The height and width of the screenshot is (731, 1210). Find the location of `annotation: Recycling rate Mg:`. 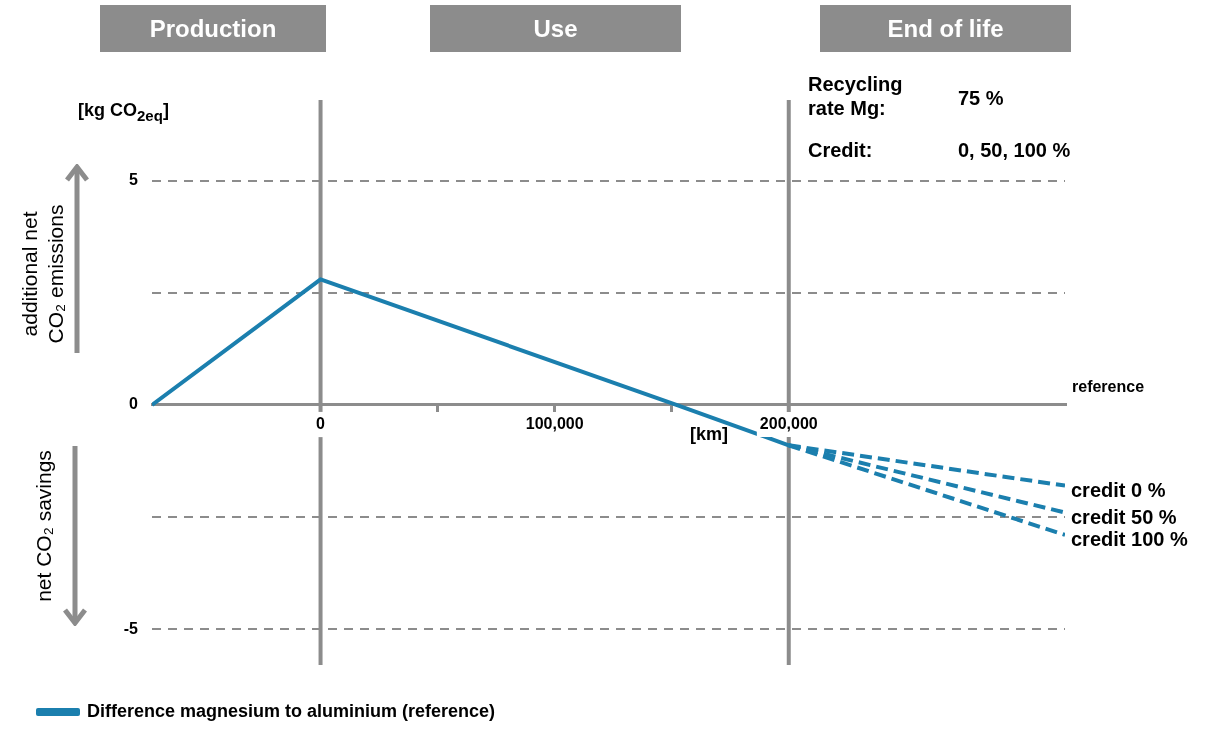

annotation: Recycling rate Mg: is located at coordinates (856, 96).